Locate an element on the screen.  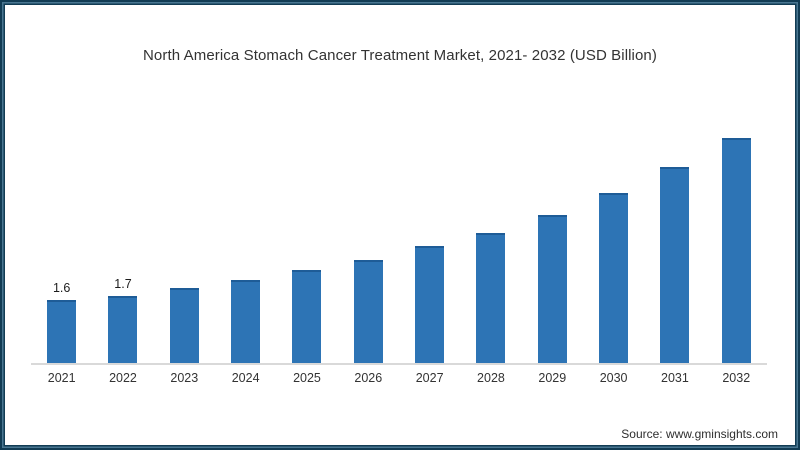
bar-2026 is located at coordinates (368, 311).